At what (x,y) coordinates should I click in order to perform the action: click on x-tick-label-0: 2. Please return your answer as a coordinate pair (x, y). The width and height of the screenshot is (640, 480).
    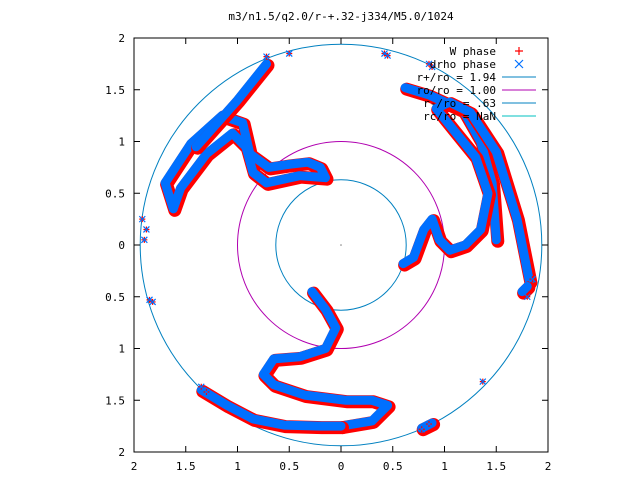
    Looking at the image, I should click on (134, 466).